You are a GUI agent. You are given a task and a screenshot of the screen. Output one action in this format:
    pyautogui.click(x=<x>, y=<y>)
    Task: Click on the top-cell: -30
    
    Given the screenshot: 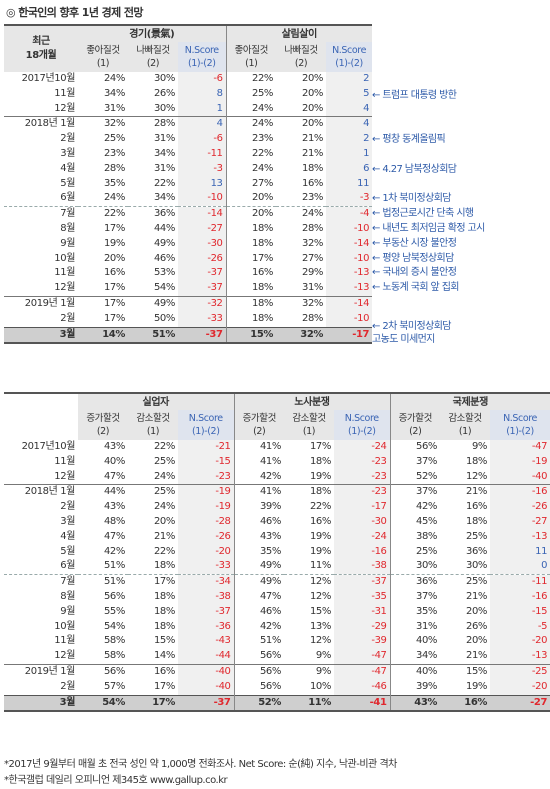 What is the action you would take?
    pyautogui.click(x=202, y=244)
    